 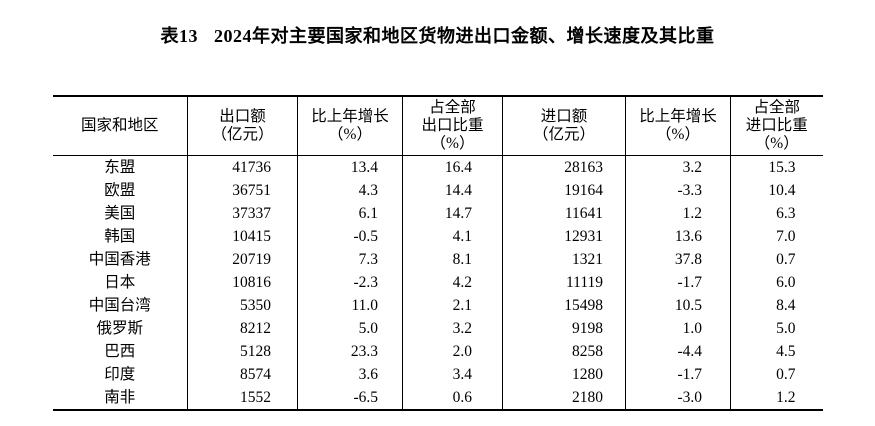 I want to click on value-cell: 11119, so click(x=564, y=282).